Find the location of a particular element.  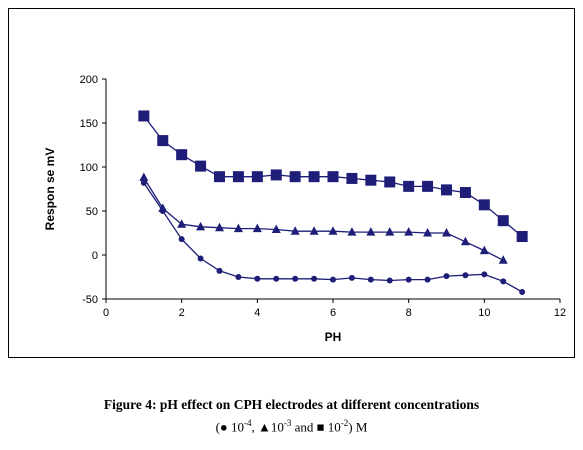

y-axis-title: Respon se mV is located at coordinates (50, 189).